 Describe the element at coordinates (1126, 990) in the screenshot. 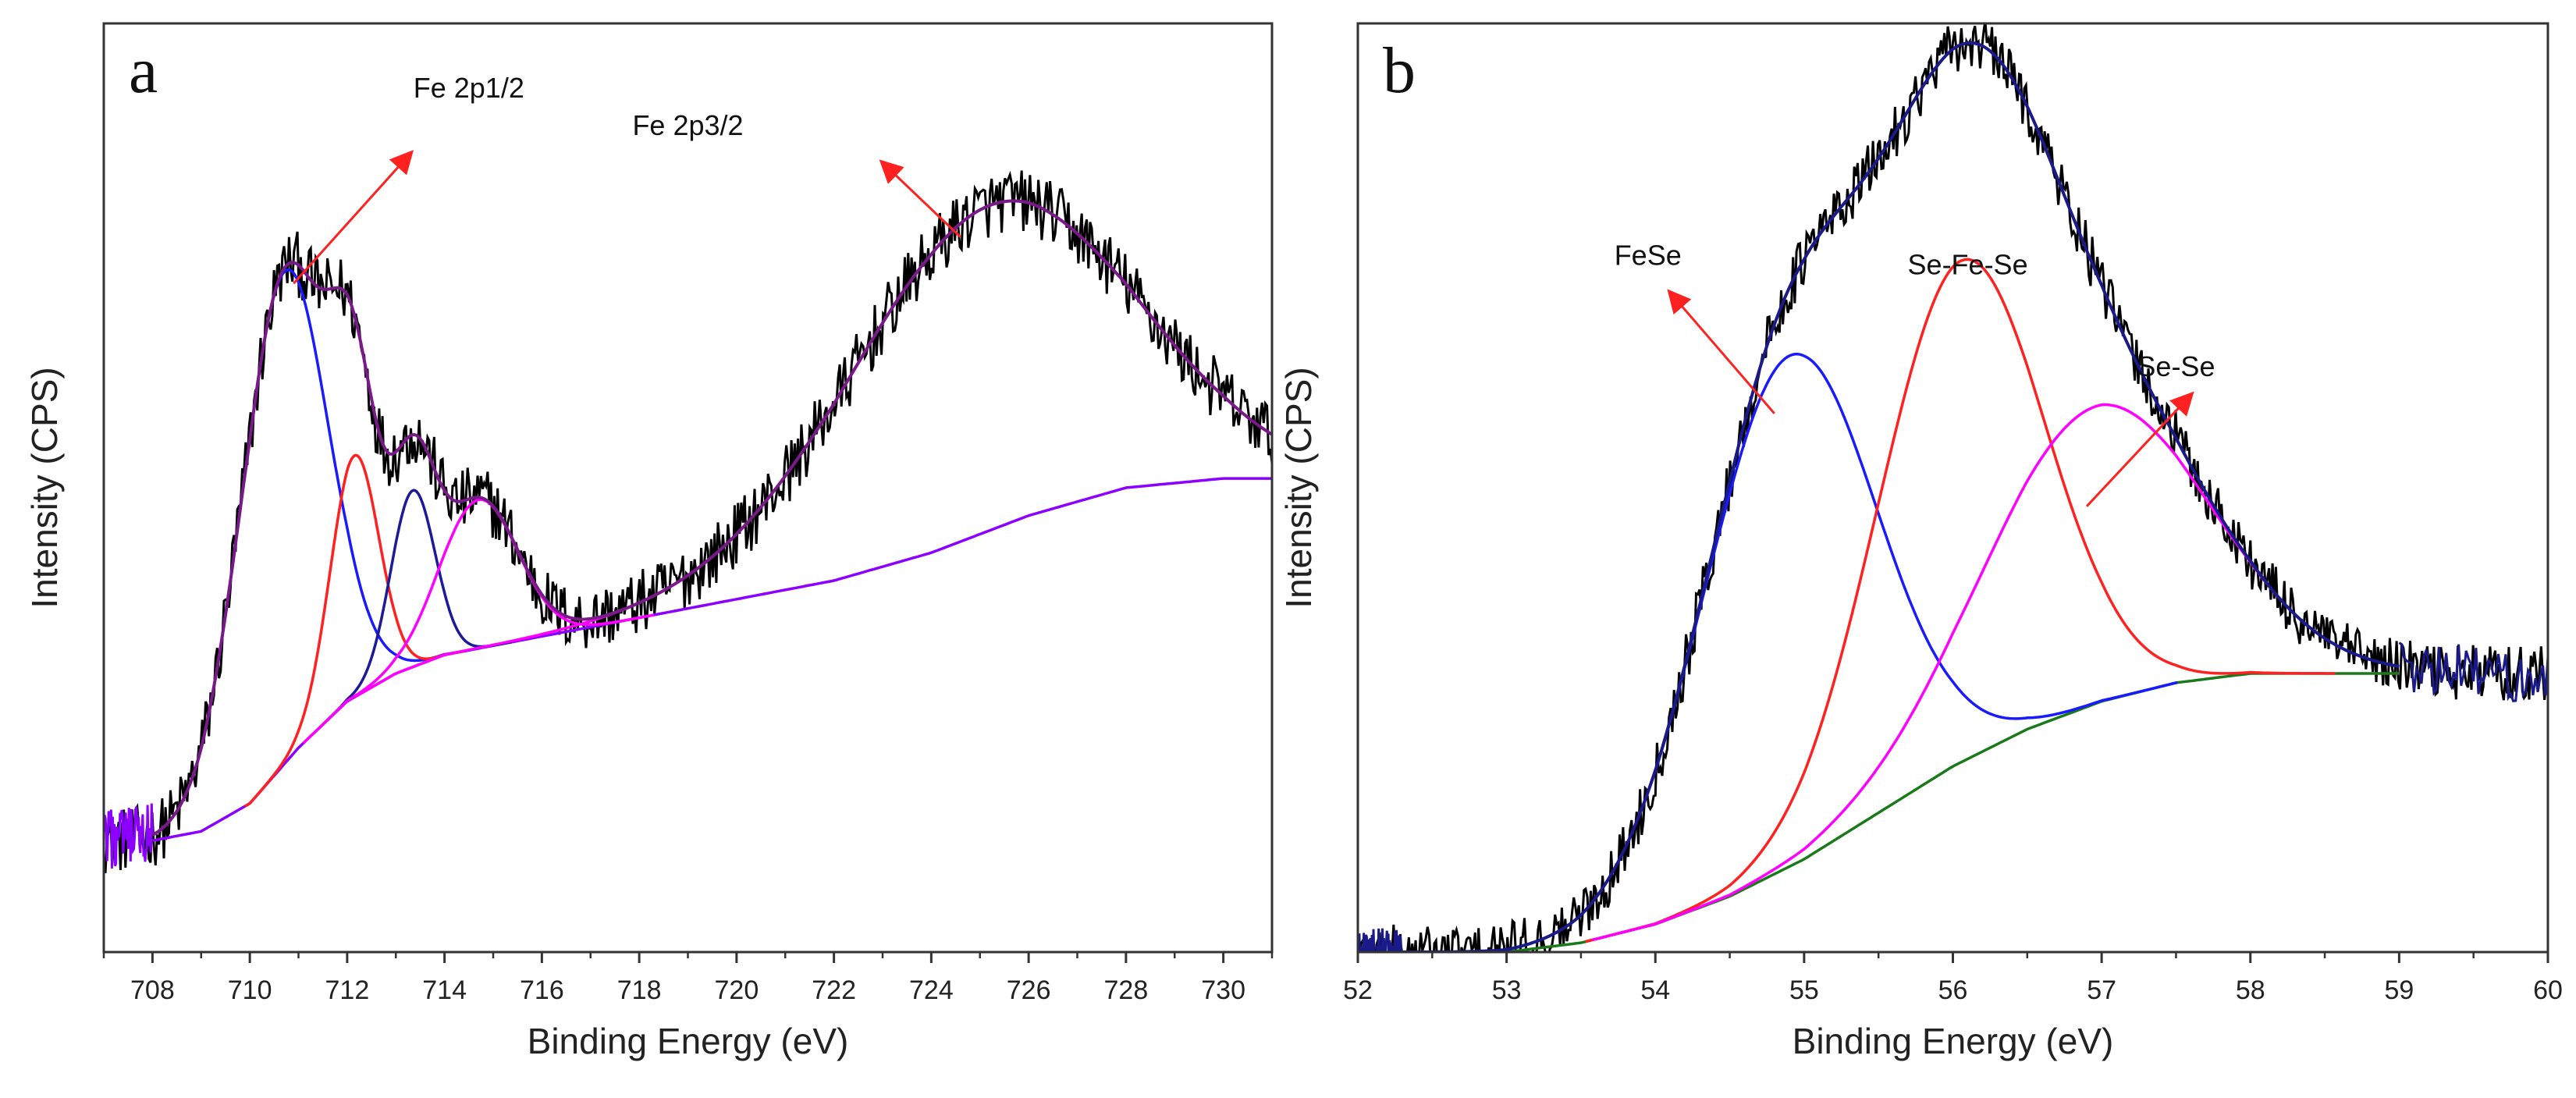

I see `x-tick-label: 728` at that location.